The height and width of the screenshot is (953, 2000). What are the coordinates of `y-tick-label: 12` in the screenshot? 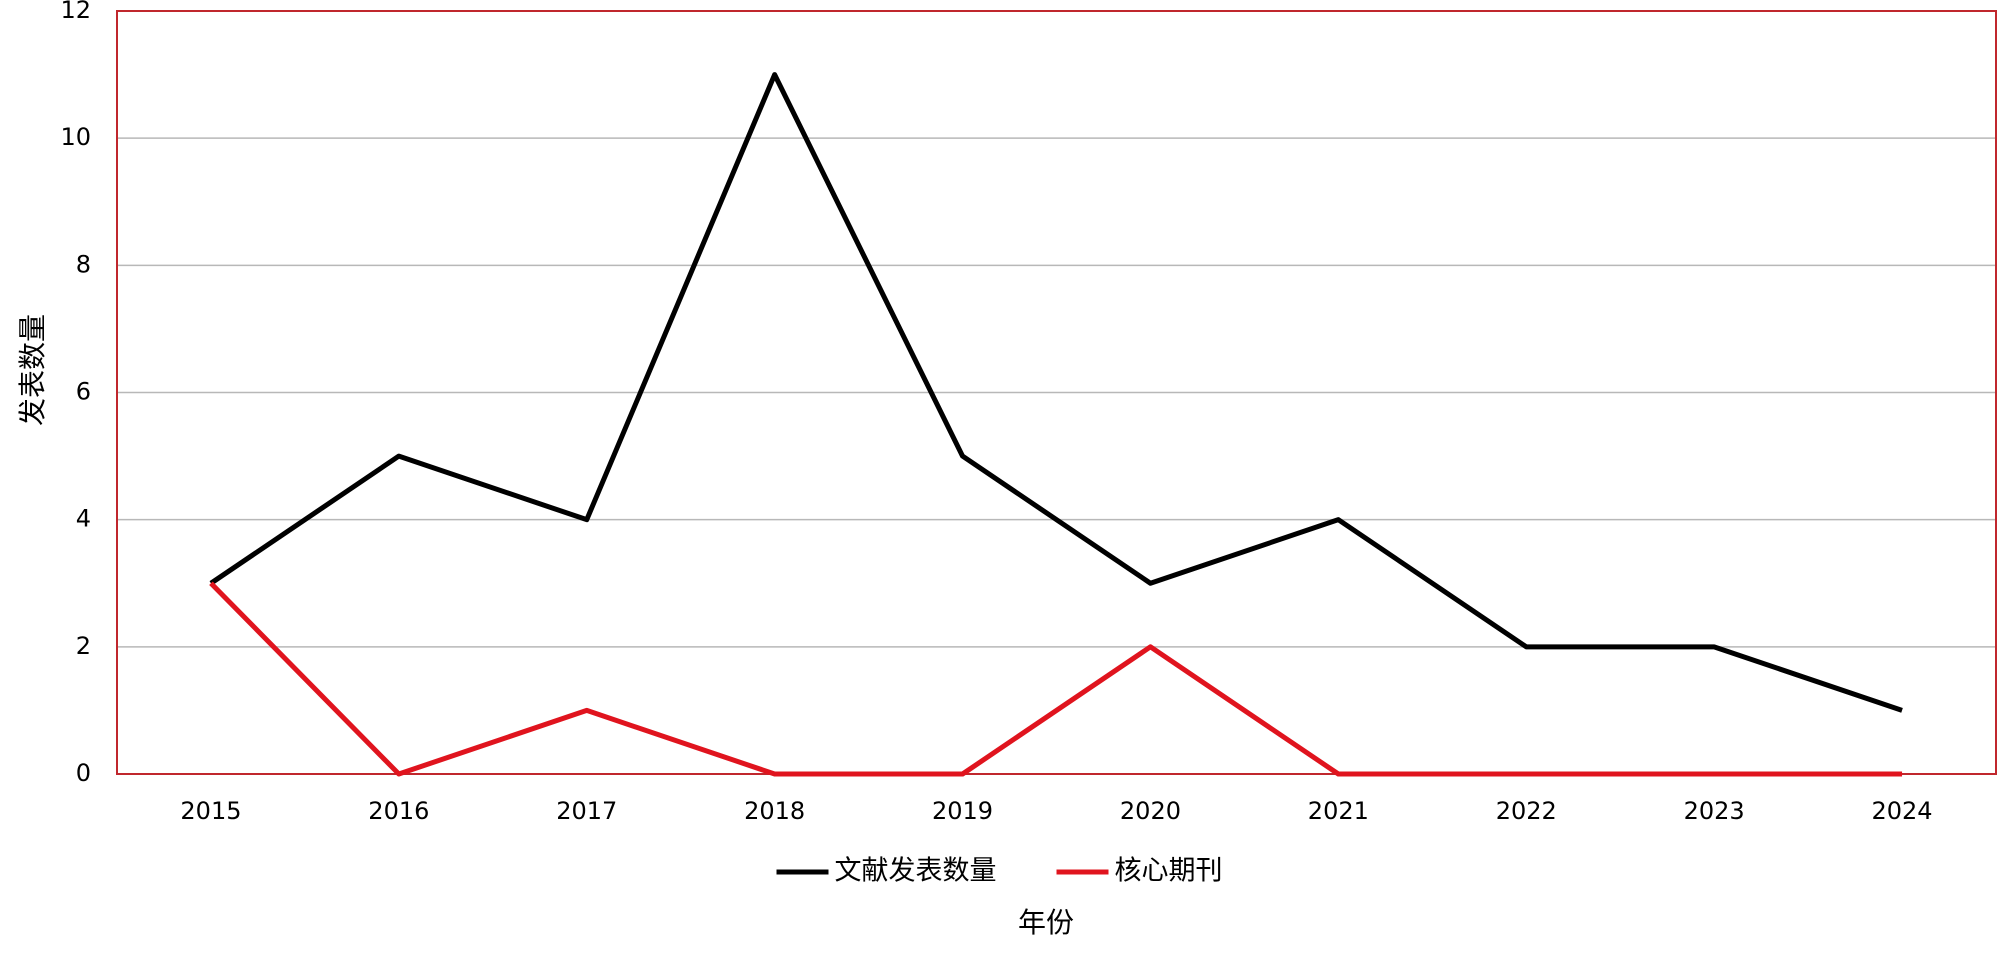 It's located at (75, 12).